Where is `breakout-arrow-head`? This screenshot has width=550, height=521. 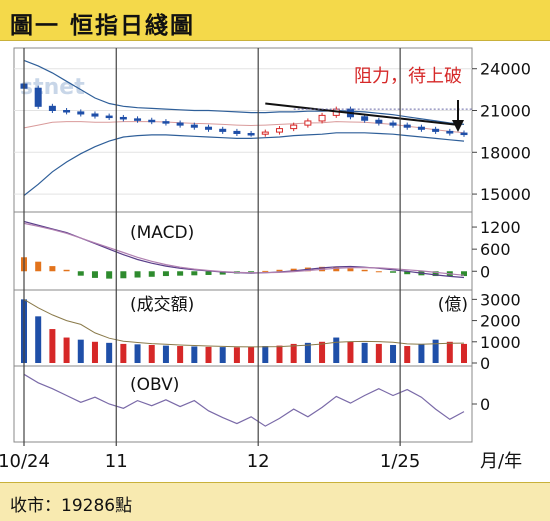
breakout-arrow-head is located at coordinates (458, 126).